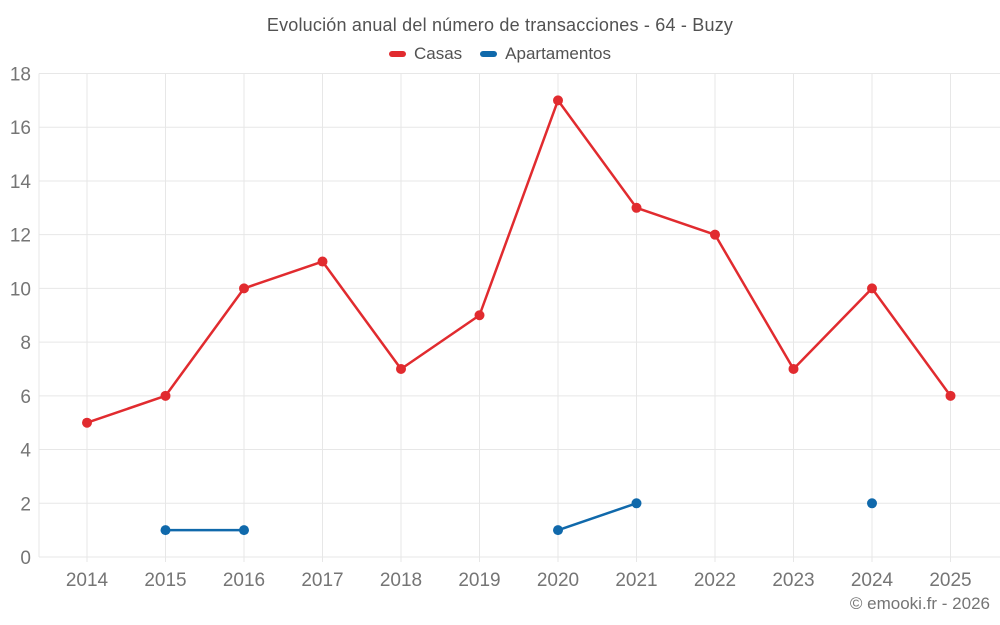 This screenshot has height=625, width=1000. Describe the element at coordinates (25, 558) in the screenshot. I see `y-tick-label: 0` at that location.